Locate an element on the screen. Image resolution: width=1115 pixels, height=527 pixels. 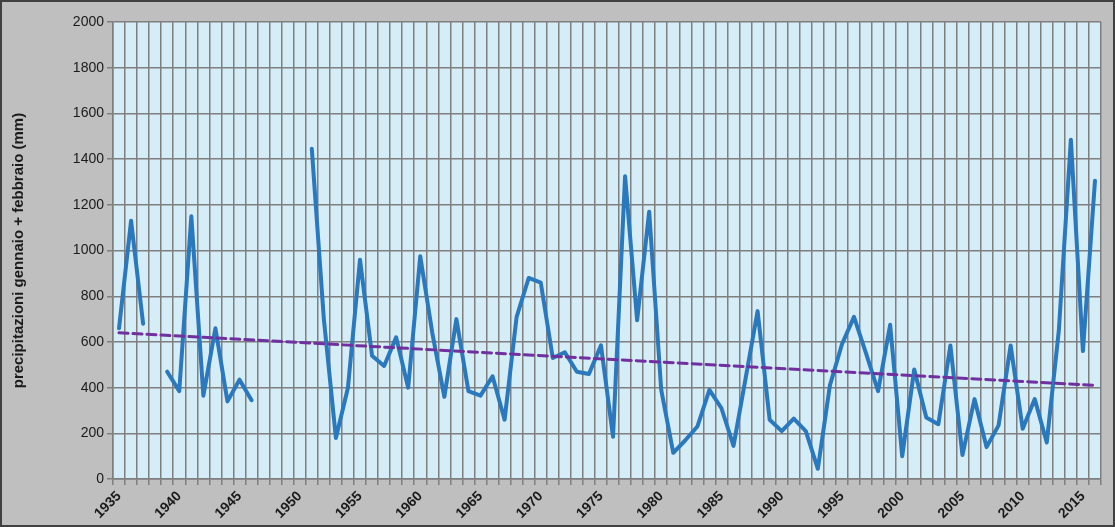
y-tick-label: 0 is located at coordinates (100, 477).